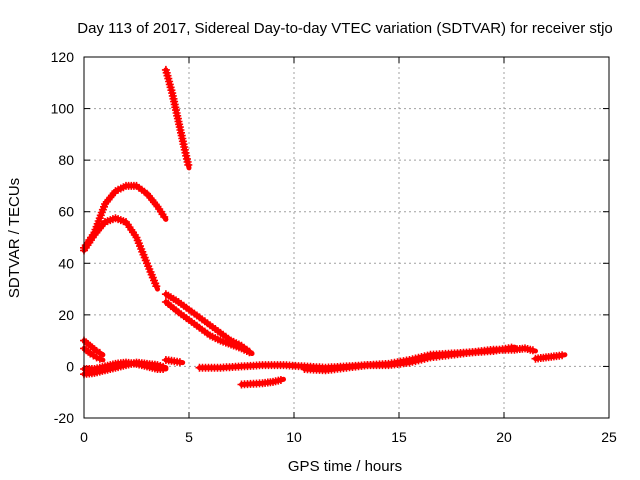 This screenshot has width=640, height=480. What do you see at coordinates (504, 437) in the screenshot?
I see `x-tick-label: 20` at bounding box center [504, 437].